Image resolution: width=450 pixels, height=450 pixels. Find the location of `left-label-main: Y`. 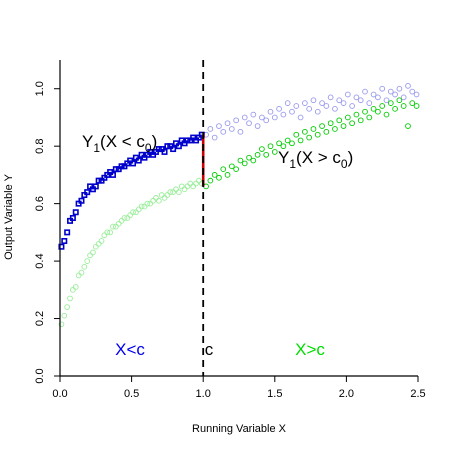

left-label-main: Y is located at coordinates (87, 141).